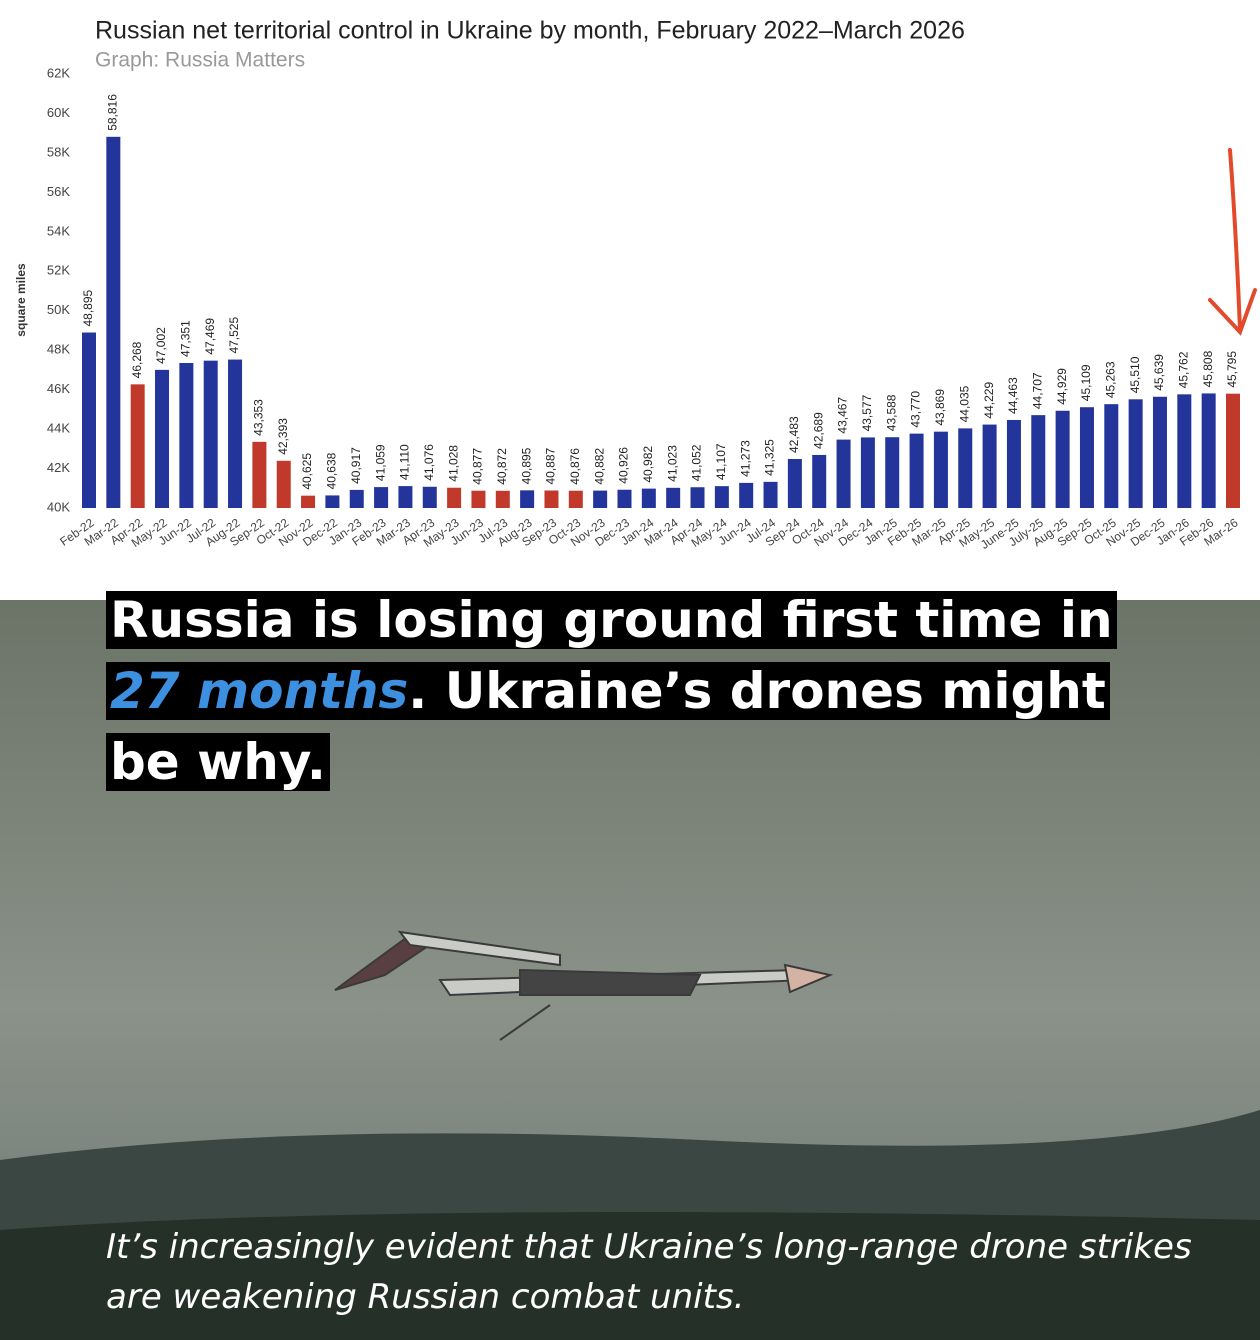 The width and height of the screenshot is (1260, 1340). I want to click on value-label: 40,638, so click(332, 470).